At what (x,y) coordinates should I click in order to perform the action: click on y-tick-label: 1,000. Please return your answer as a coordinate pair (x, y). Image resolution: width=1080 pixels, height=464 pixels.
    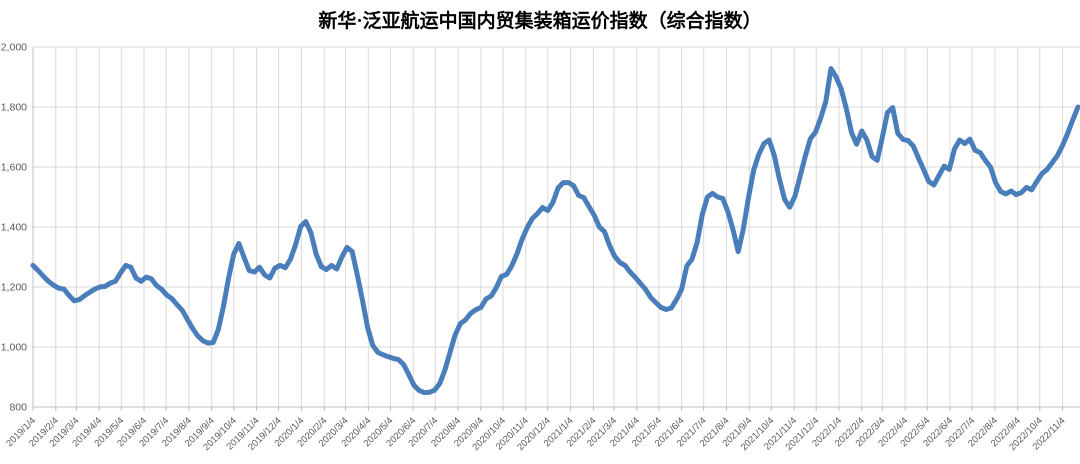
    Looking at the image, I should click on (14, 348).